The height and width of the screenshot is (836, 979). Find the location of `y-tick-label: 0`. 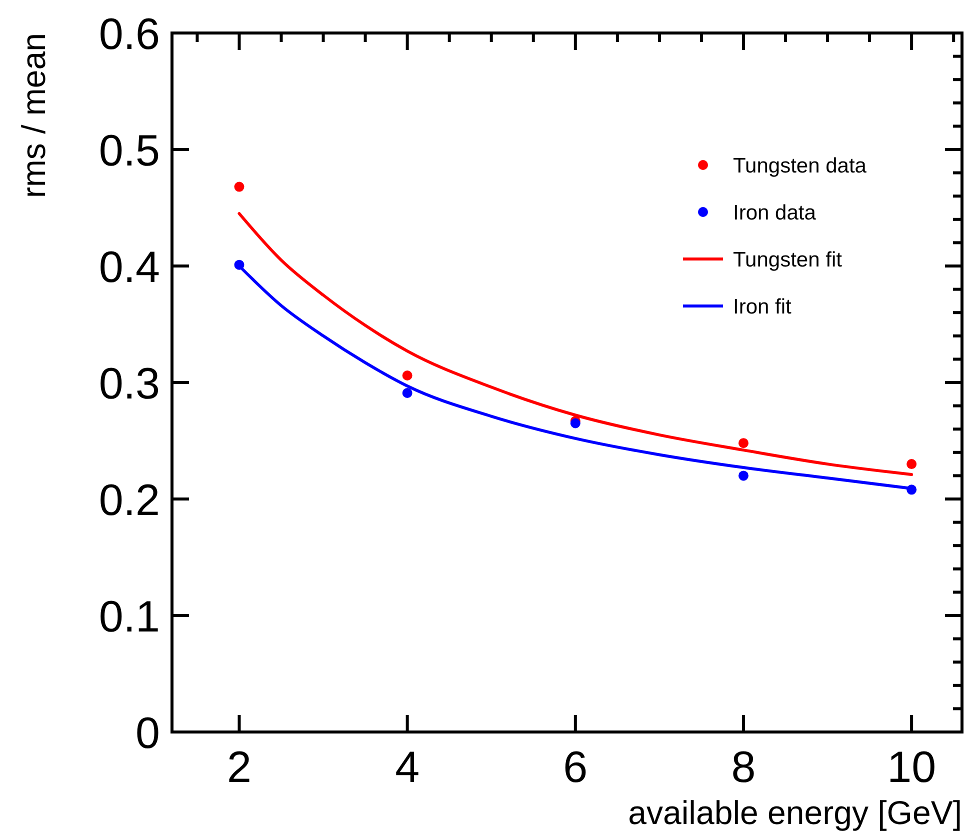

y-tick-label: 0 is located at coordinates (148, 733).